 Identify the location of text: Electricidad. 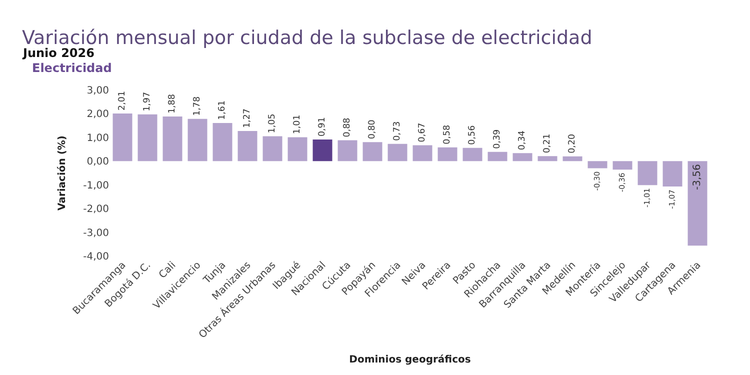
(72, 68).